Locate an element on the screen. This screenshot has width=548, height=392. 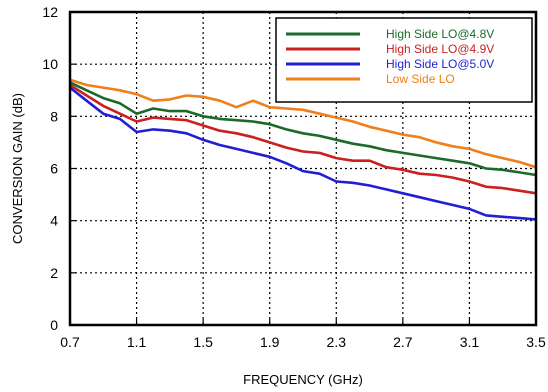
x-tick-label: 1.5 is located at coordinates (203, 342).